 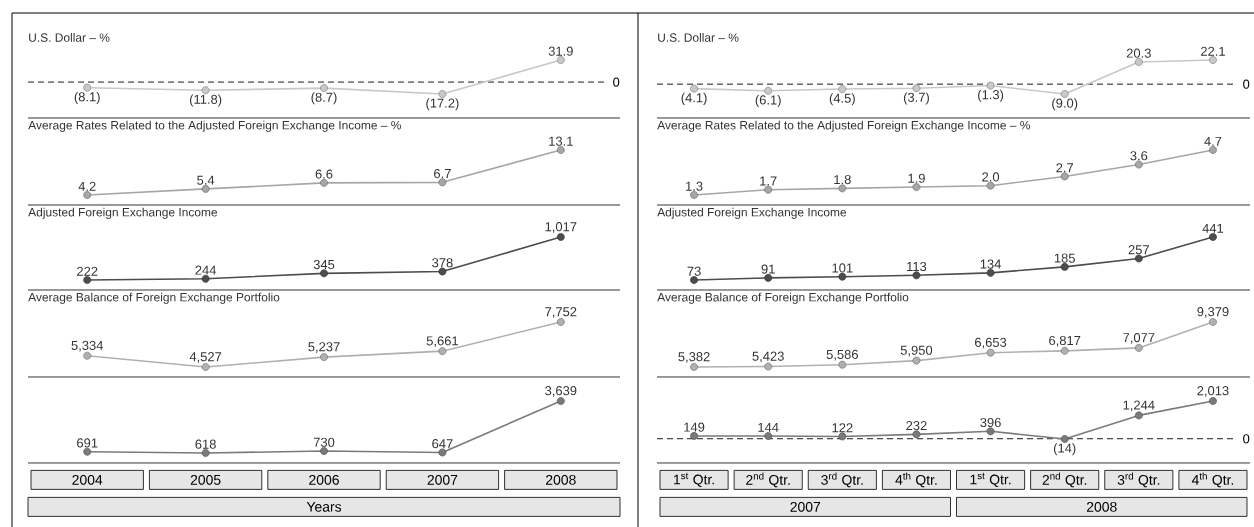 What do you see at coordinates (1065, 341) in the screenshot?
I see `data-label: 6,817` at bounding box center [1065, 341].